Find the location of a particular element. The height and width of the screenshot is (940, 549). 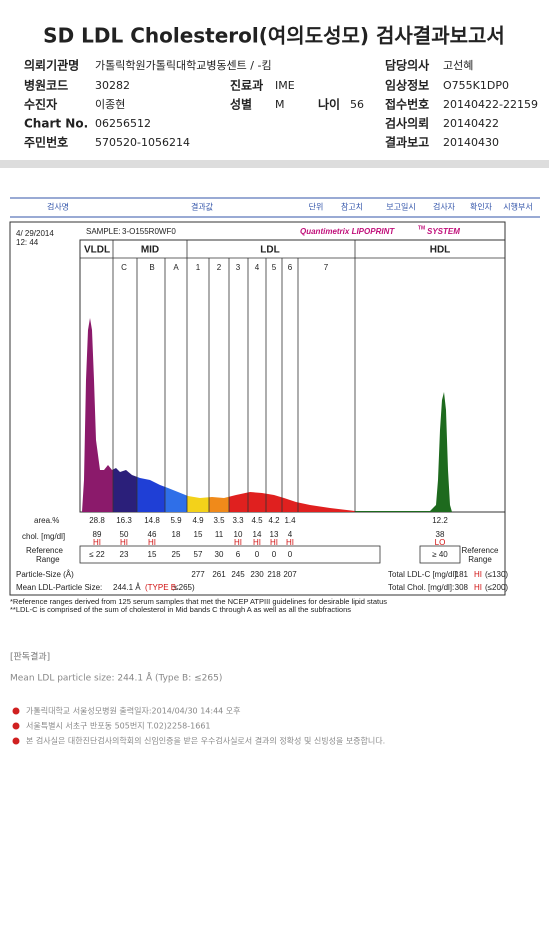

row-label: Reference is located at coordinates (44, 550).